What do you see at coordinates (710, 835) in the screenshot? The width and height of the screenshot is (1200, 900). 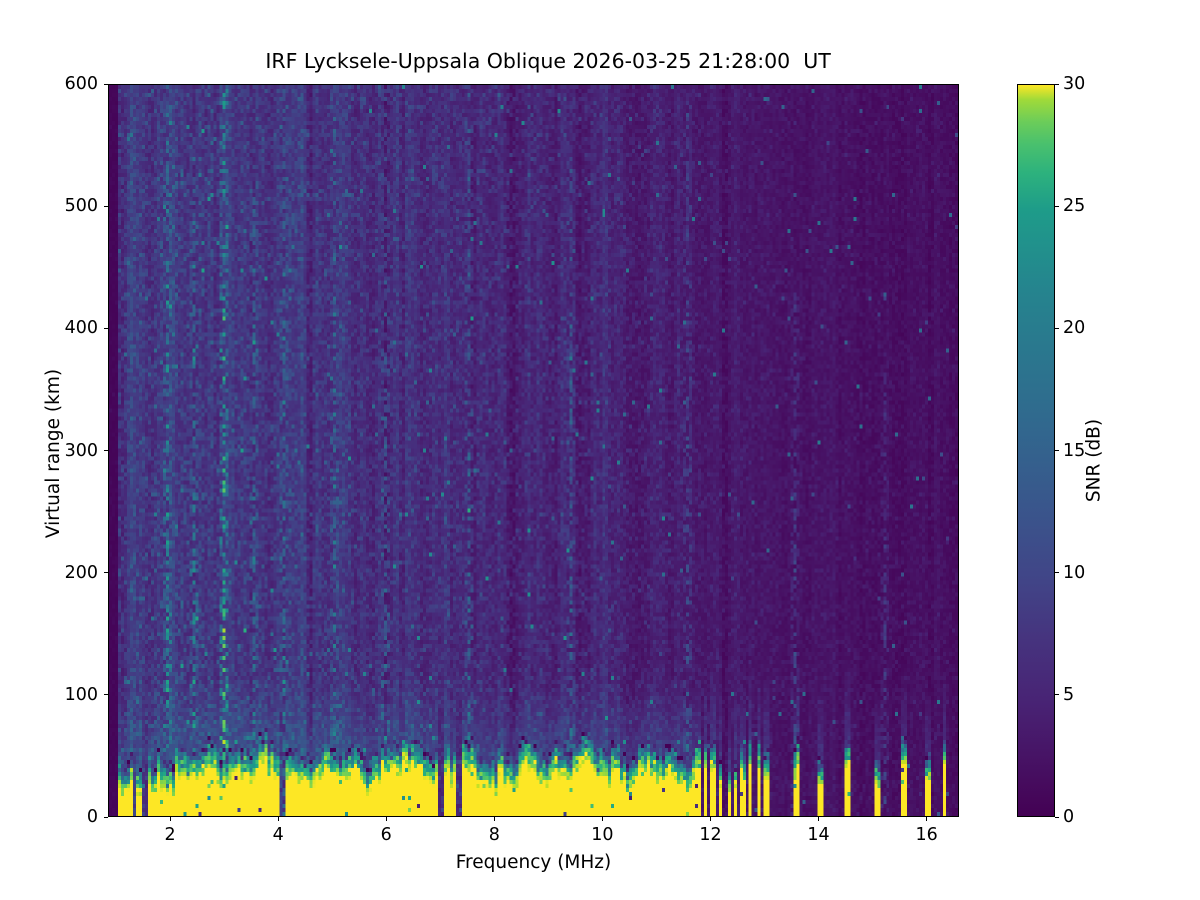 I see `x-tick-label: 12` at bounding box center [710, 835].